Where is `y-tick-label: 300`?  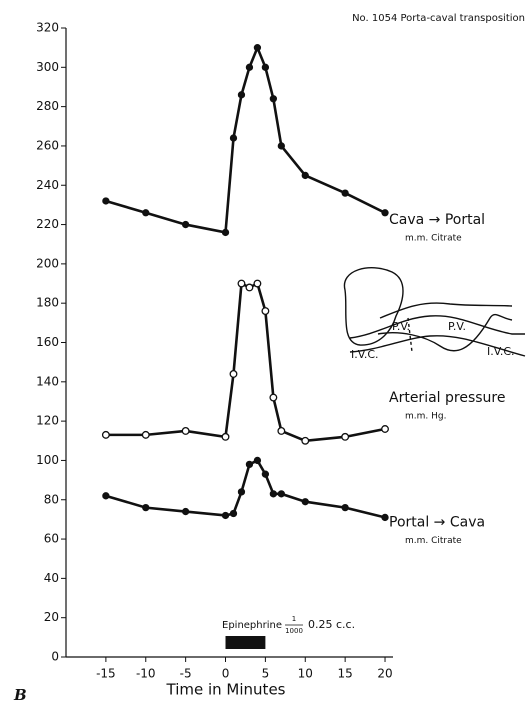 y-tick-label: 300 is located at coordinates (47, 67).